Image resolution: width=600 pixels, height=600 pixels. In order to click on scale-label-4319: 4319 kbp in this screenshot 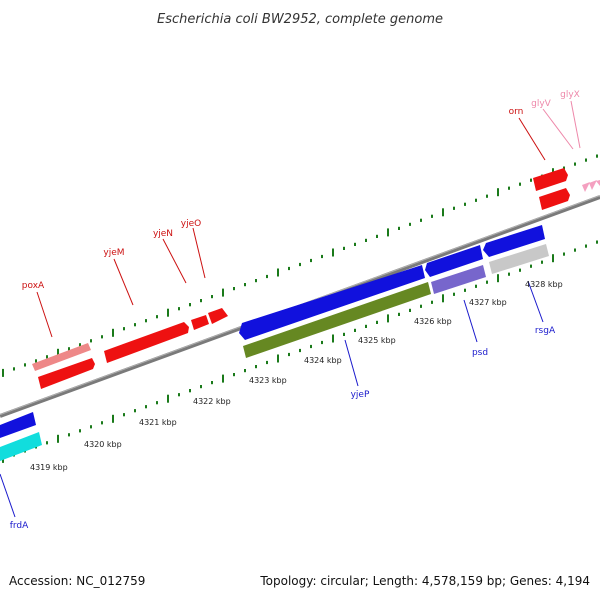, I will do `click(49, 467)`.